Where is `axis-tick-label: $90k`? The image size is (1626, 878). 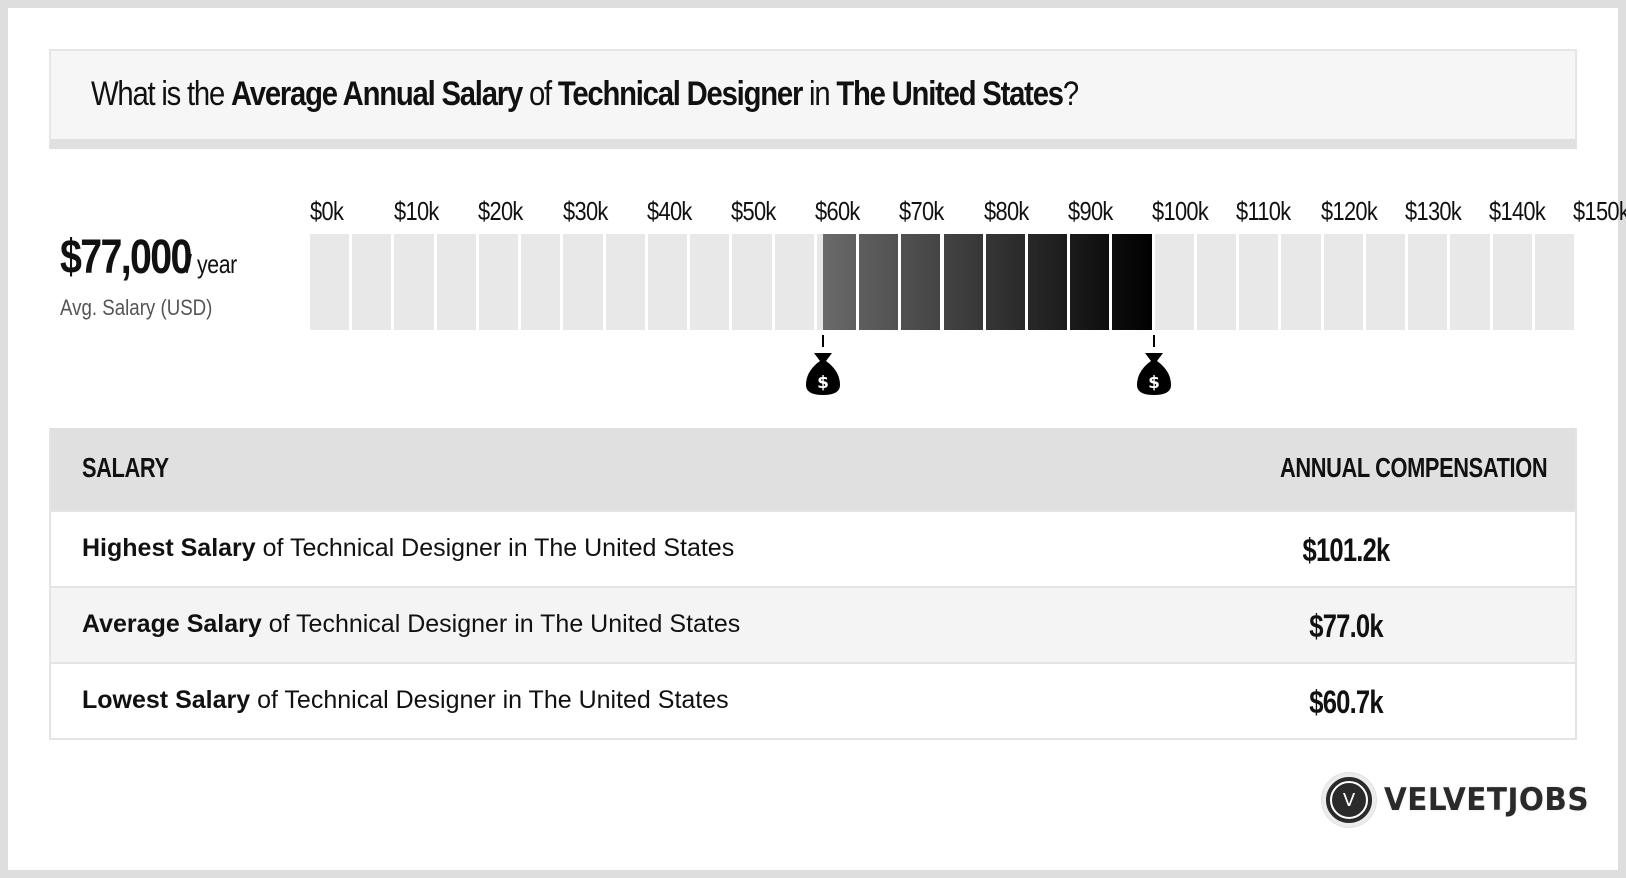 axis-tick-label: $90k is located at coordinates (1090, 211).